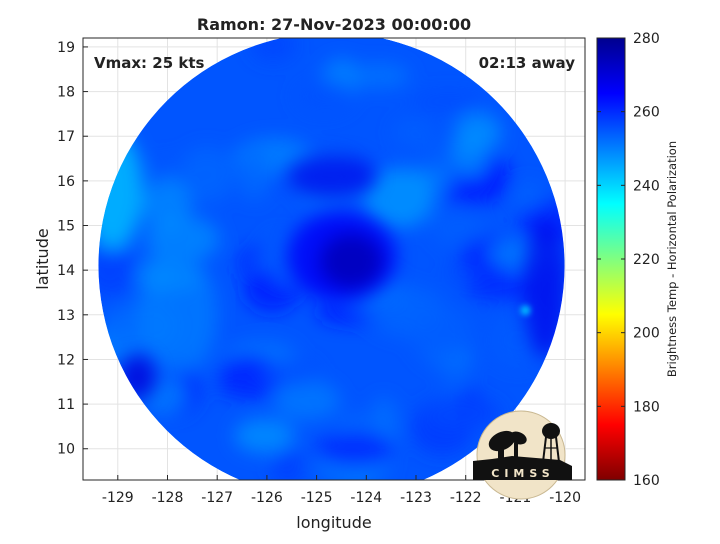 This screenshot has height=544, width=720. Describe the element at coordinates (118, 498) in the screenshot. I see `x-tick-label: -129` at that location.